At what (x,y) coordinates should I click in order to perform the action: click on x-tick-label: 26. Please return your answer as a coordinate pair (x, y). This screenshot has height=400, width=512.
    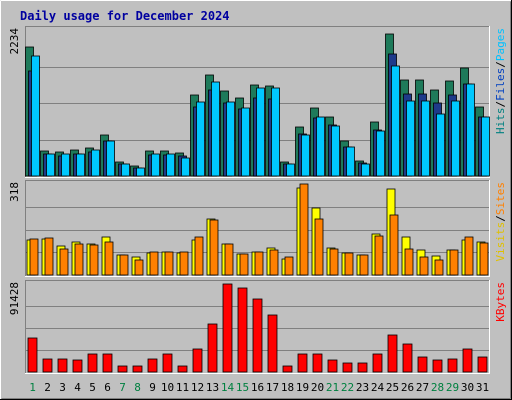
    Looking at the image, I should click on (407, 387).